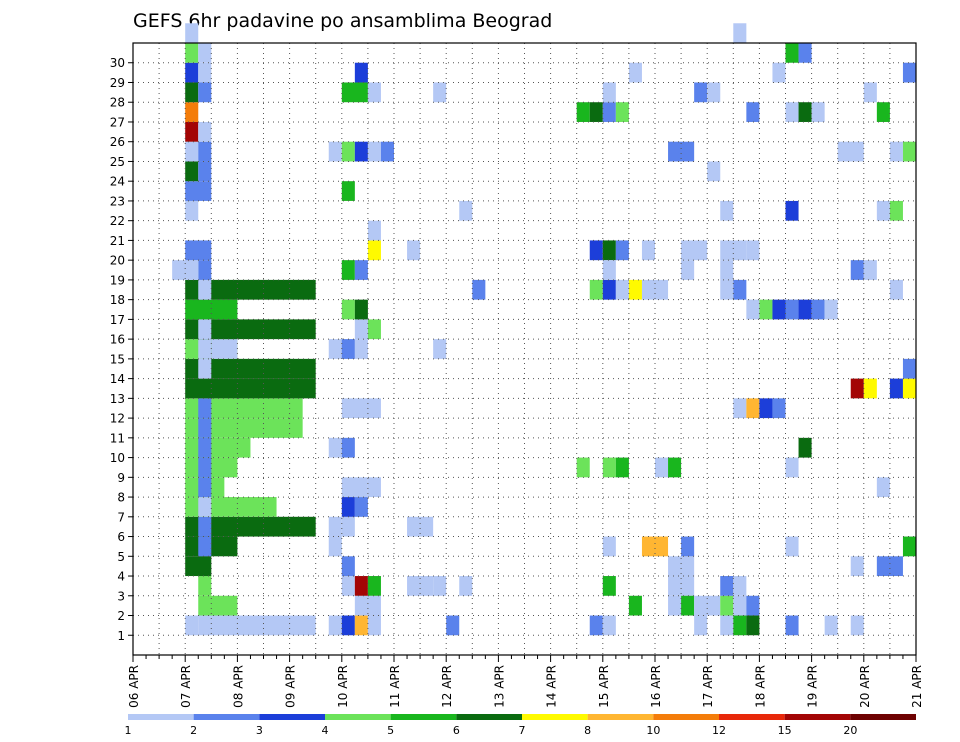 Image resolution: width=960 pixels, height=742 pixels. What do you see at coordinates (117, 320) in the screenshot?
I see `y-tick-label: 17` at bounding box center [117, 320].